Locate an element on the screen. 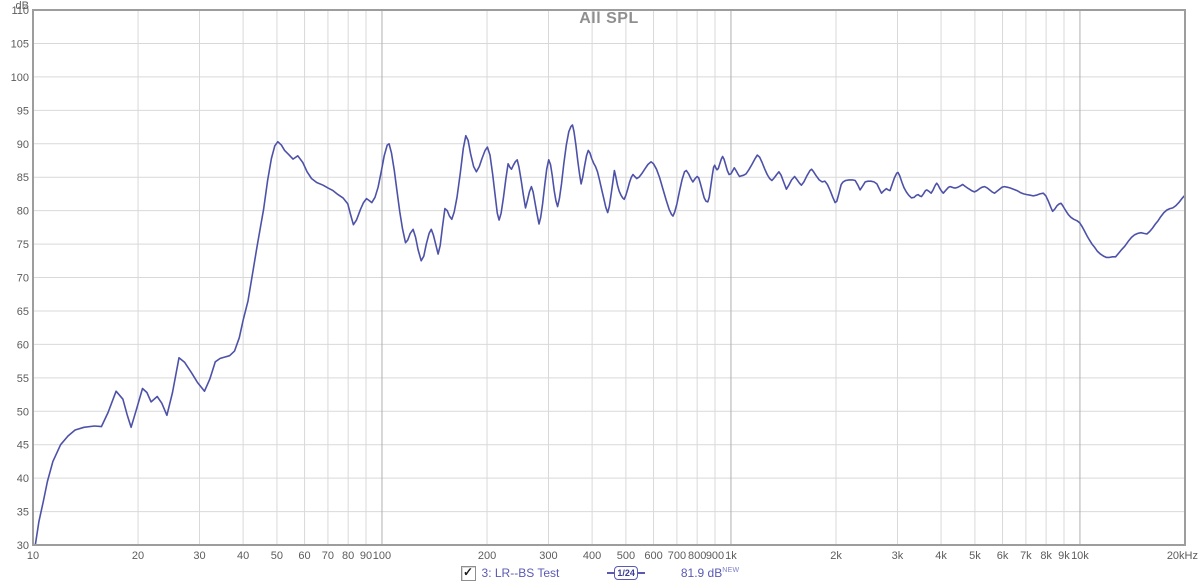 The height and width of the screenshot is (586, 1200). x-tick-label: 700 is located at coordinates (677, 556).